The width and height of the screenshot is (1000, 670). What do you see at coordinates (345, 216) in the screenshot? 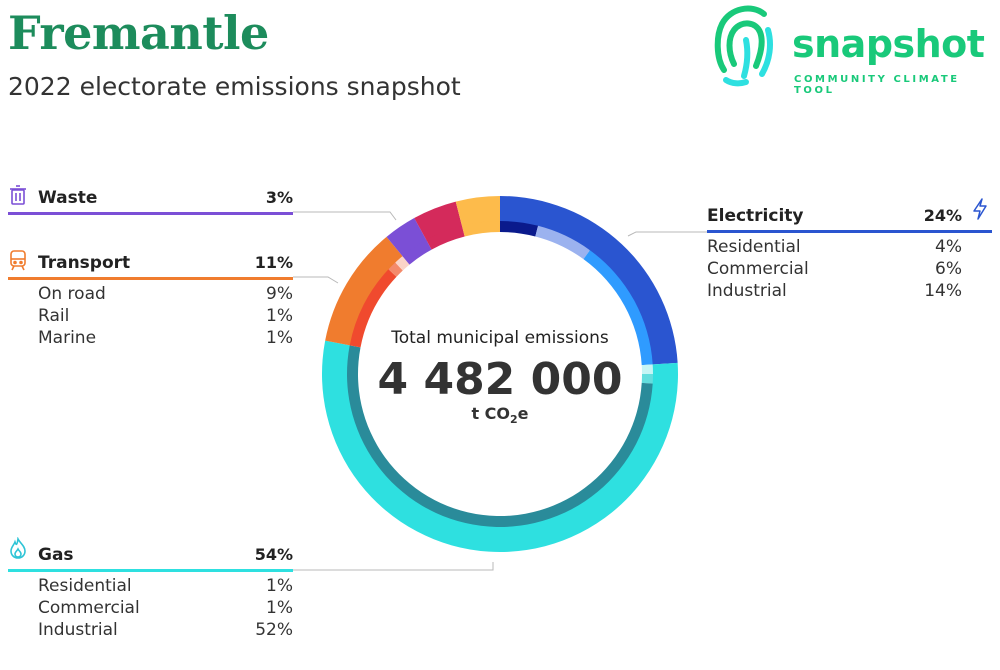
I see `waste-connector` at bounding box center [345, 216].